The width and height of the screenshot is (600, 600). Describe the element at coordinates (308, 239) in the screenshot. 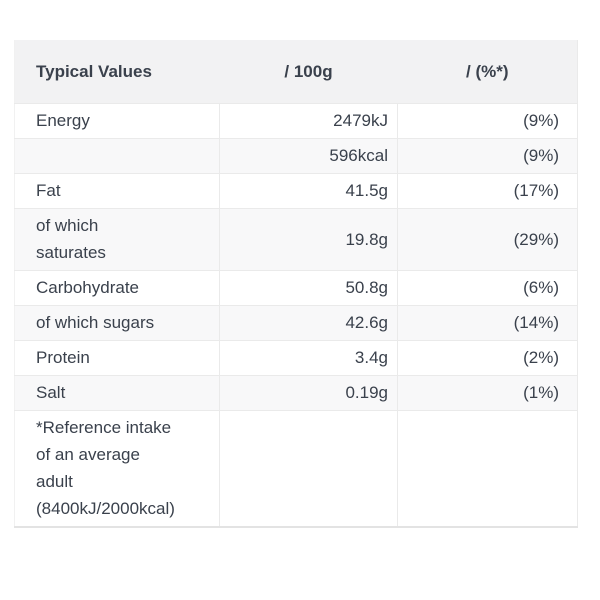

I see `per-100g-value: 19.8g` at that location.